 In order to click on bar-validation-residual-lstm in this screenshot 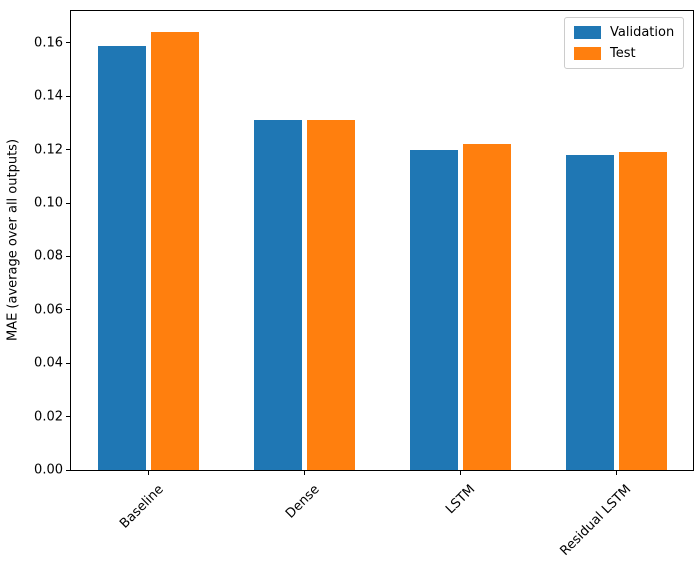, I will do `click(589, 312)`.